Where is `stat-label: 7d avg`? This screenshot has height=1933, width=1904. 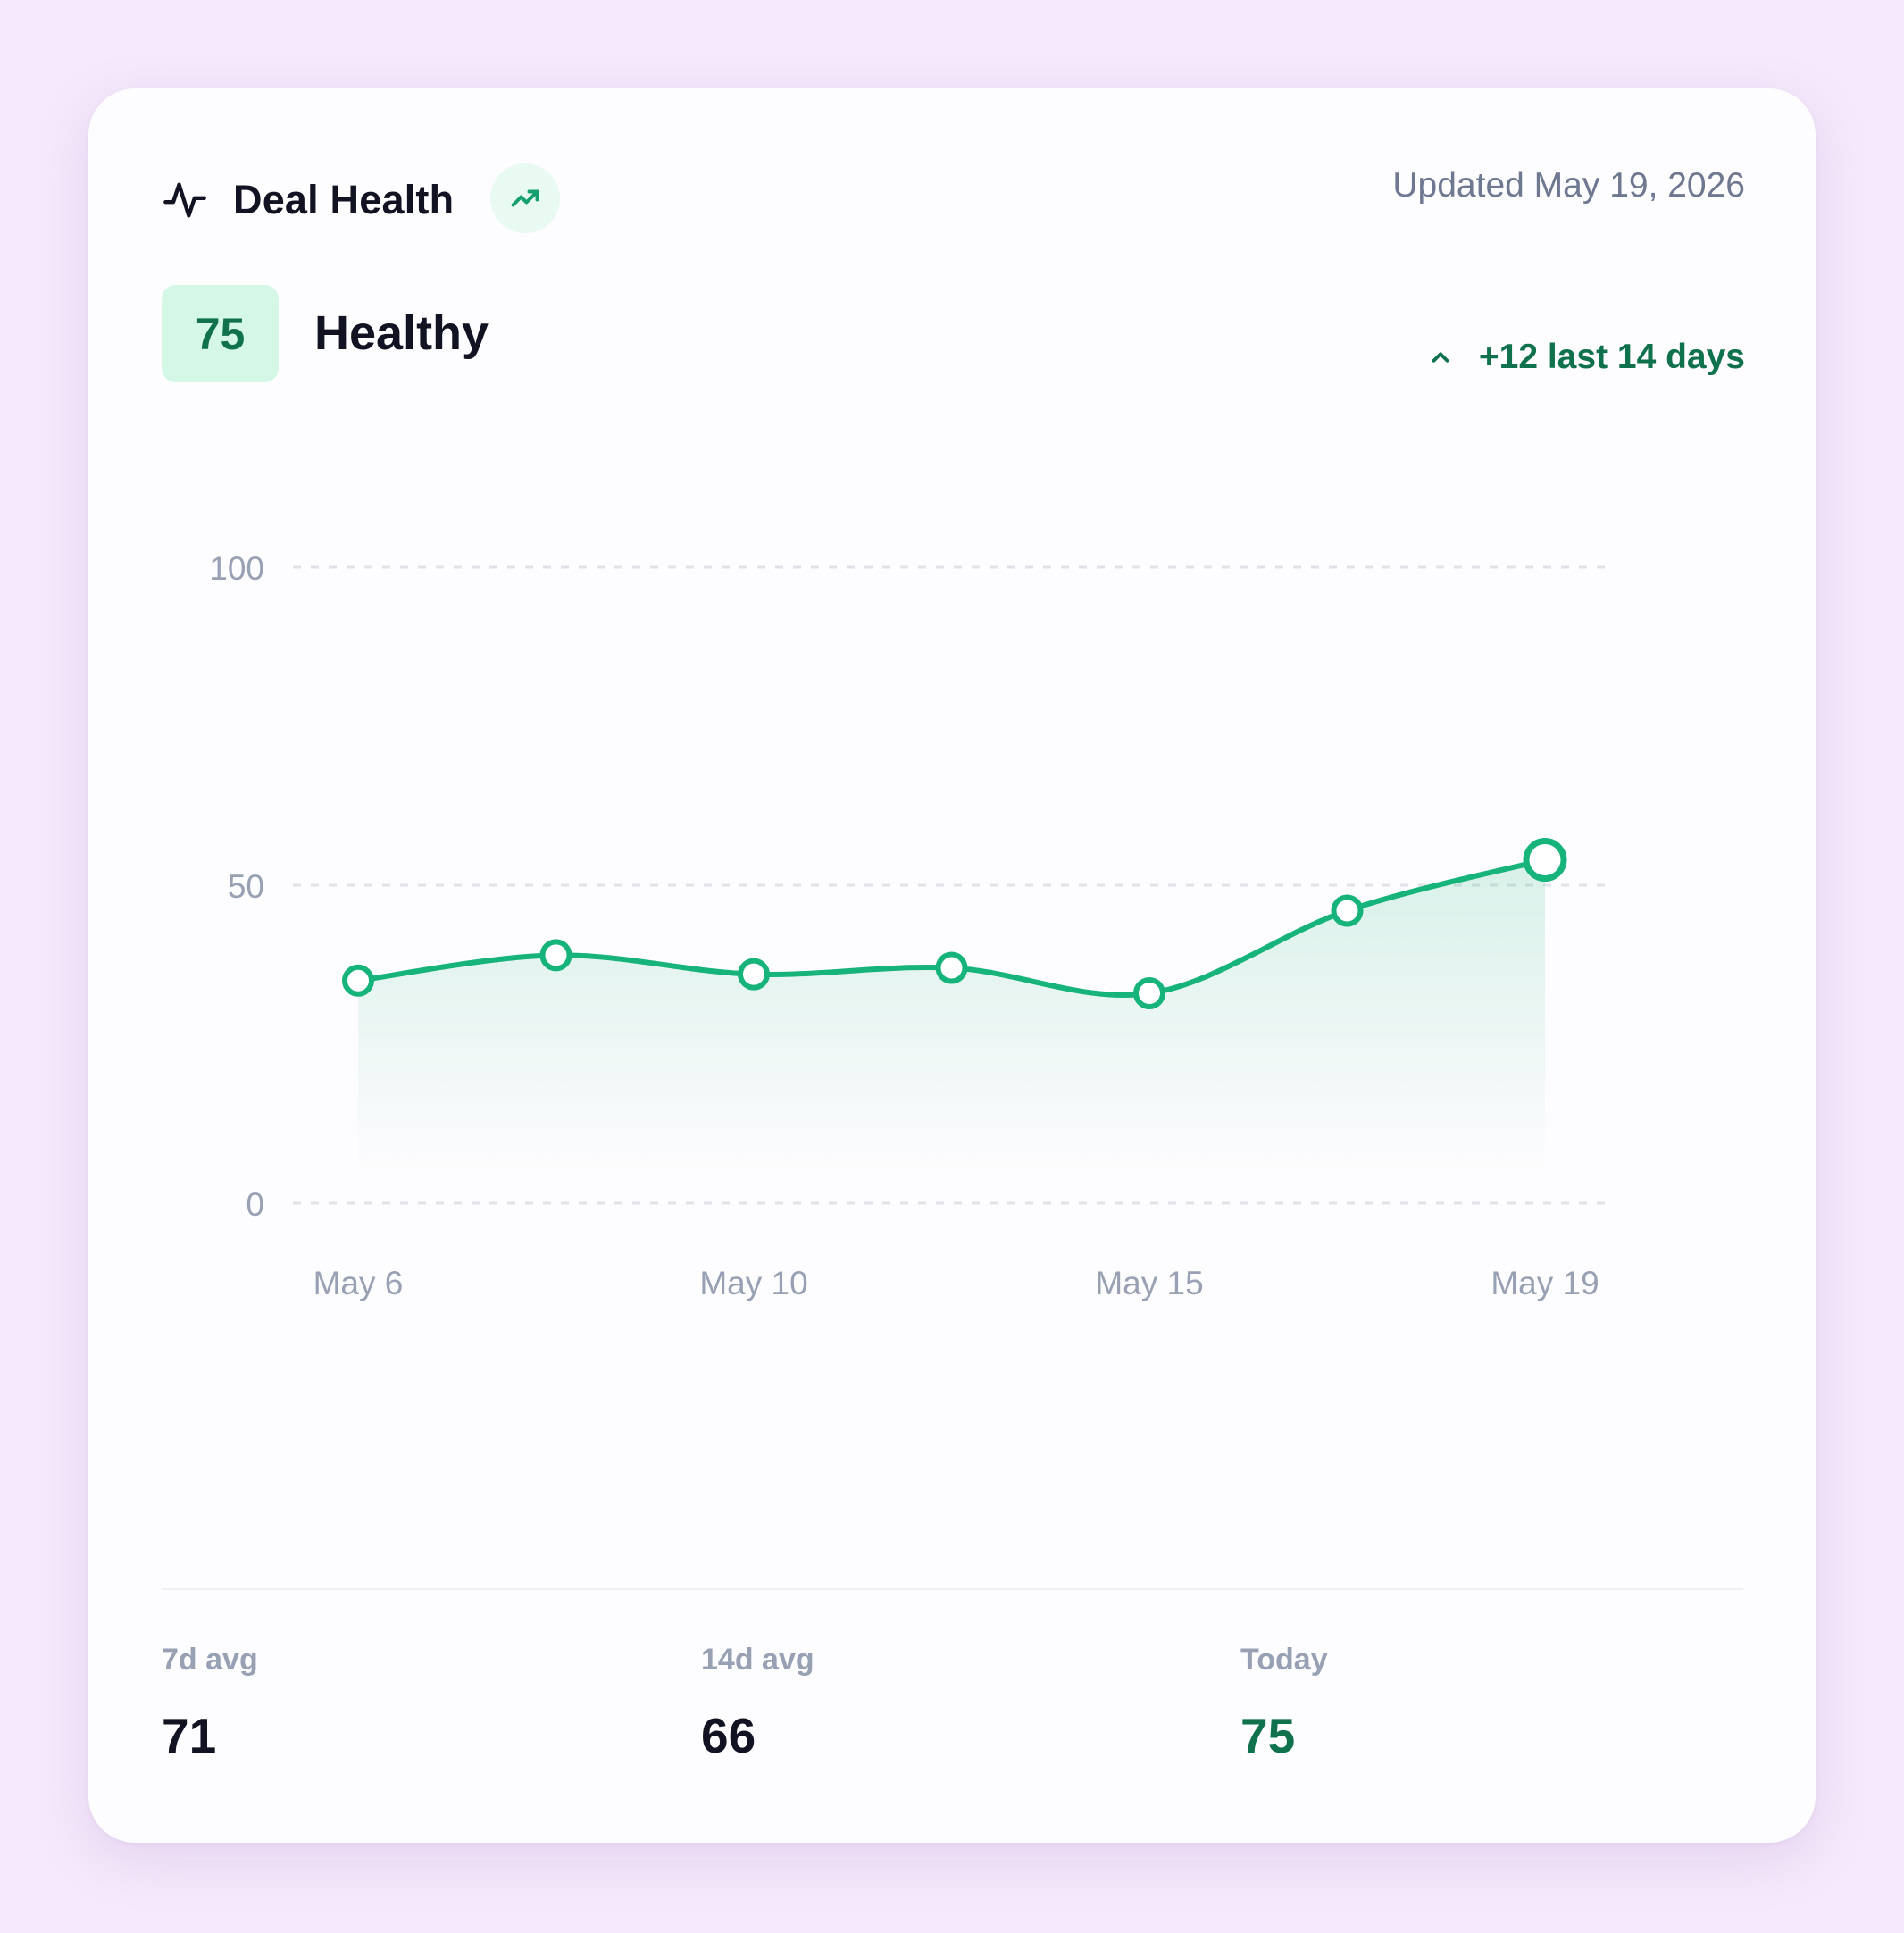 stat-label: 7d avg is located at coordinates (210, 1660).